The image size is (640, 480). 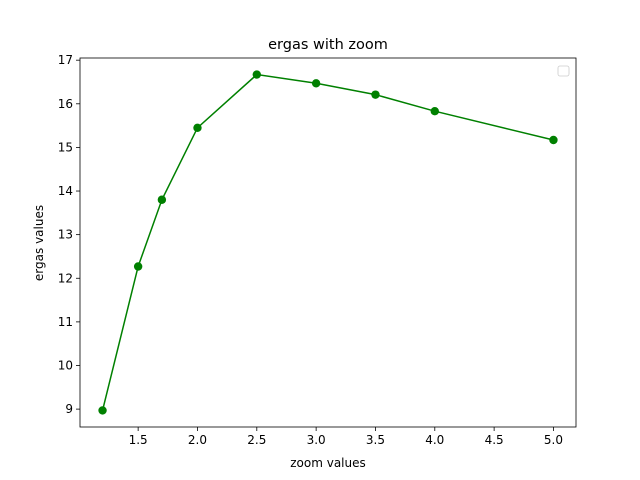 What do you see at coordinates (65, 60) in the screenshot?
I see `y-tick-label: 17` at bounding box center [65, 60].